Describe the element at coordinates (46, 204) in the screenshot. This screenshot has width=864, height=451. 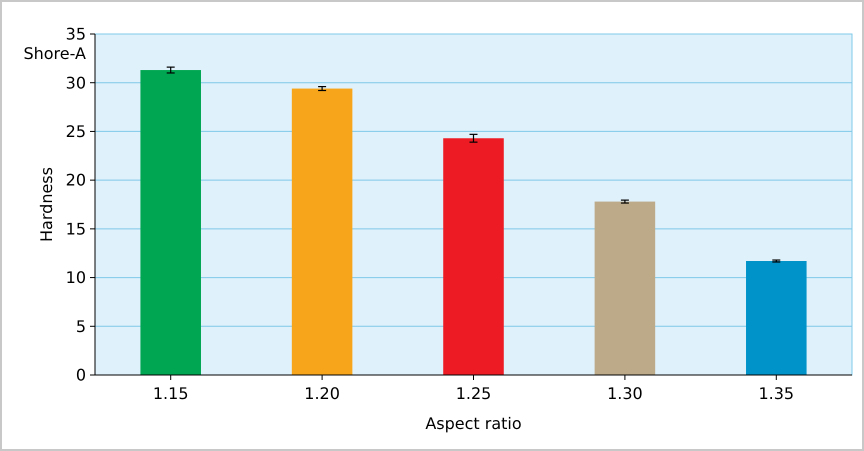
I see `y-axis-title: Hardness` at that location.